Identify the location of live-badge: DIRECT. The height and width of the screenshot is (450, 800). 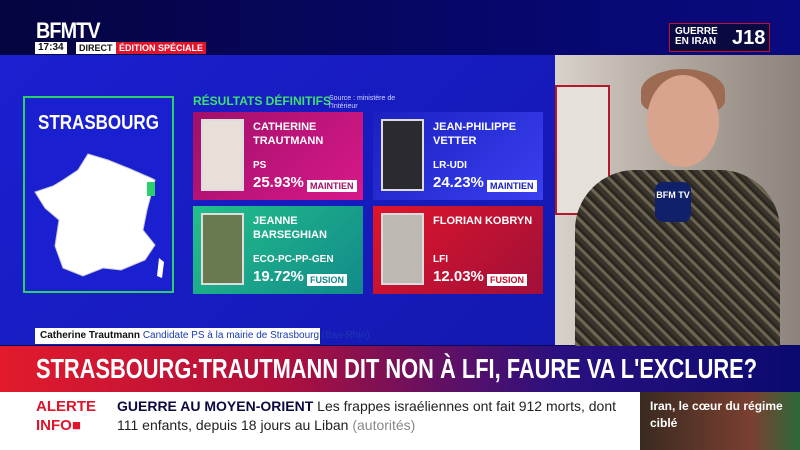
(96, 48).